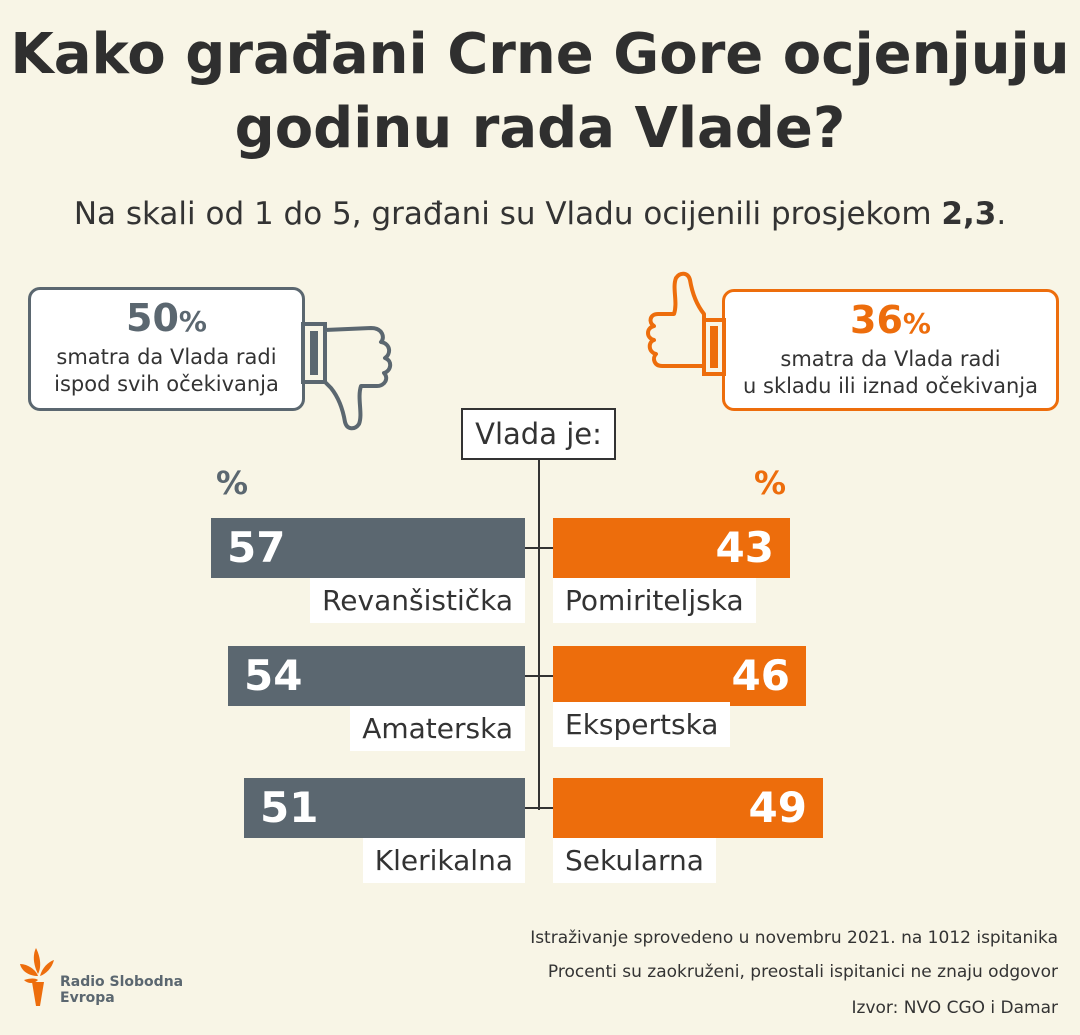 The width and height of the screenshot is (1080, 1035). What do you see at coordinates (87, 998) in the screenshot?
I see `logo-line2: Evropa` at bounding box center [87, 998].